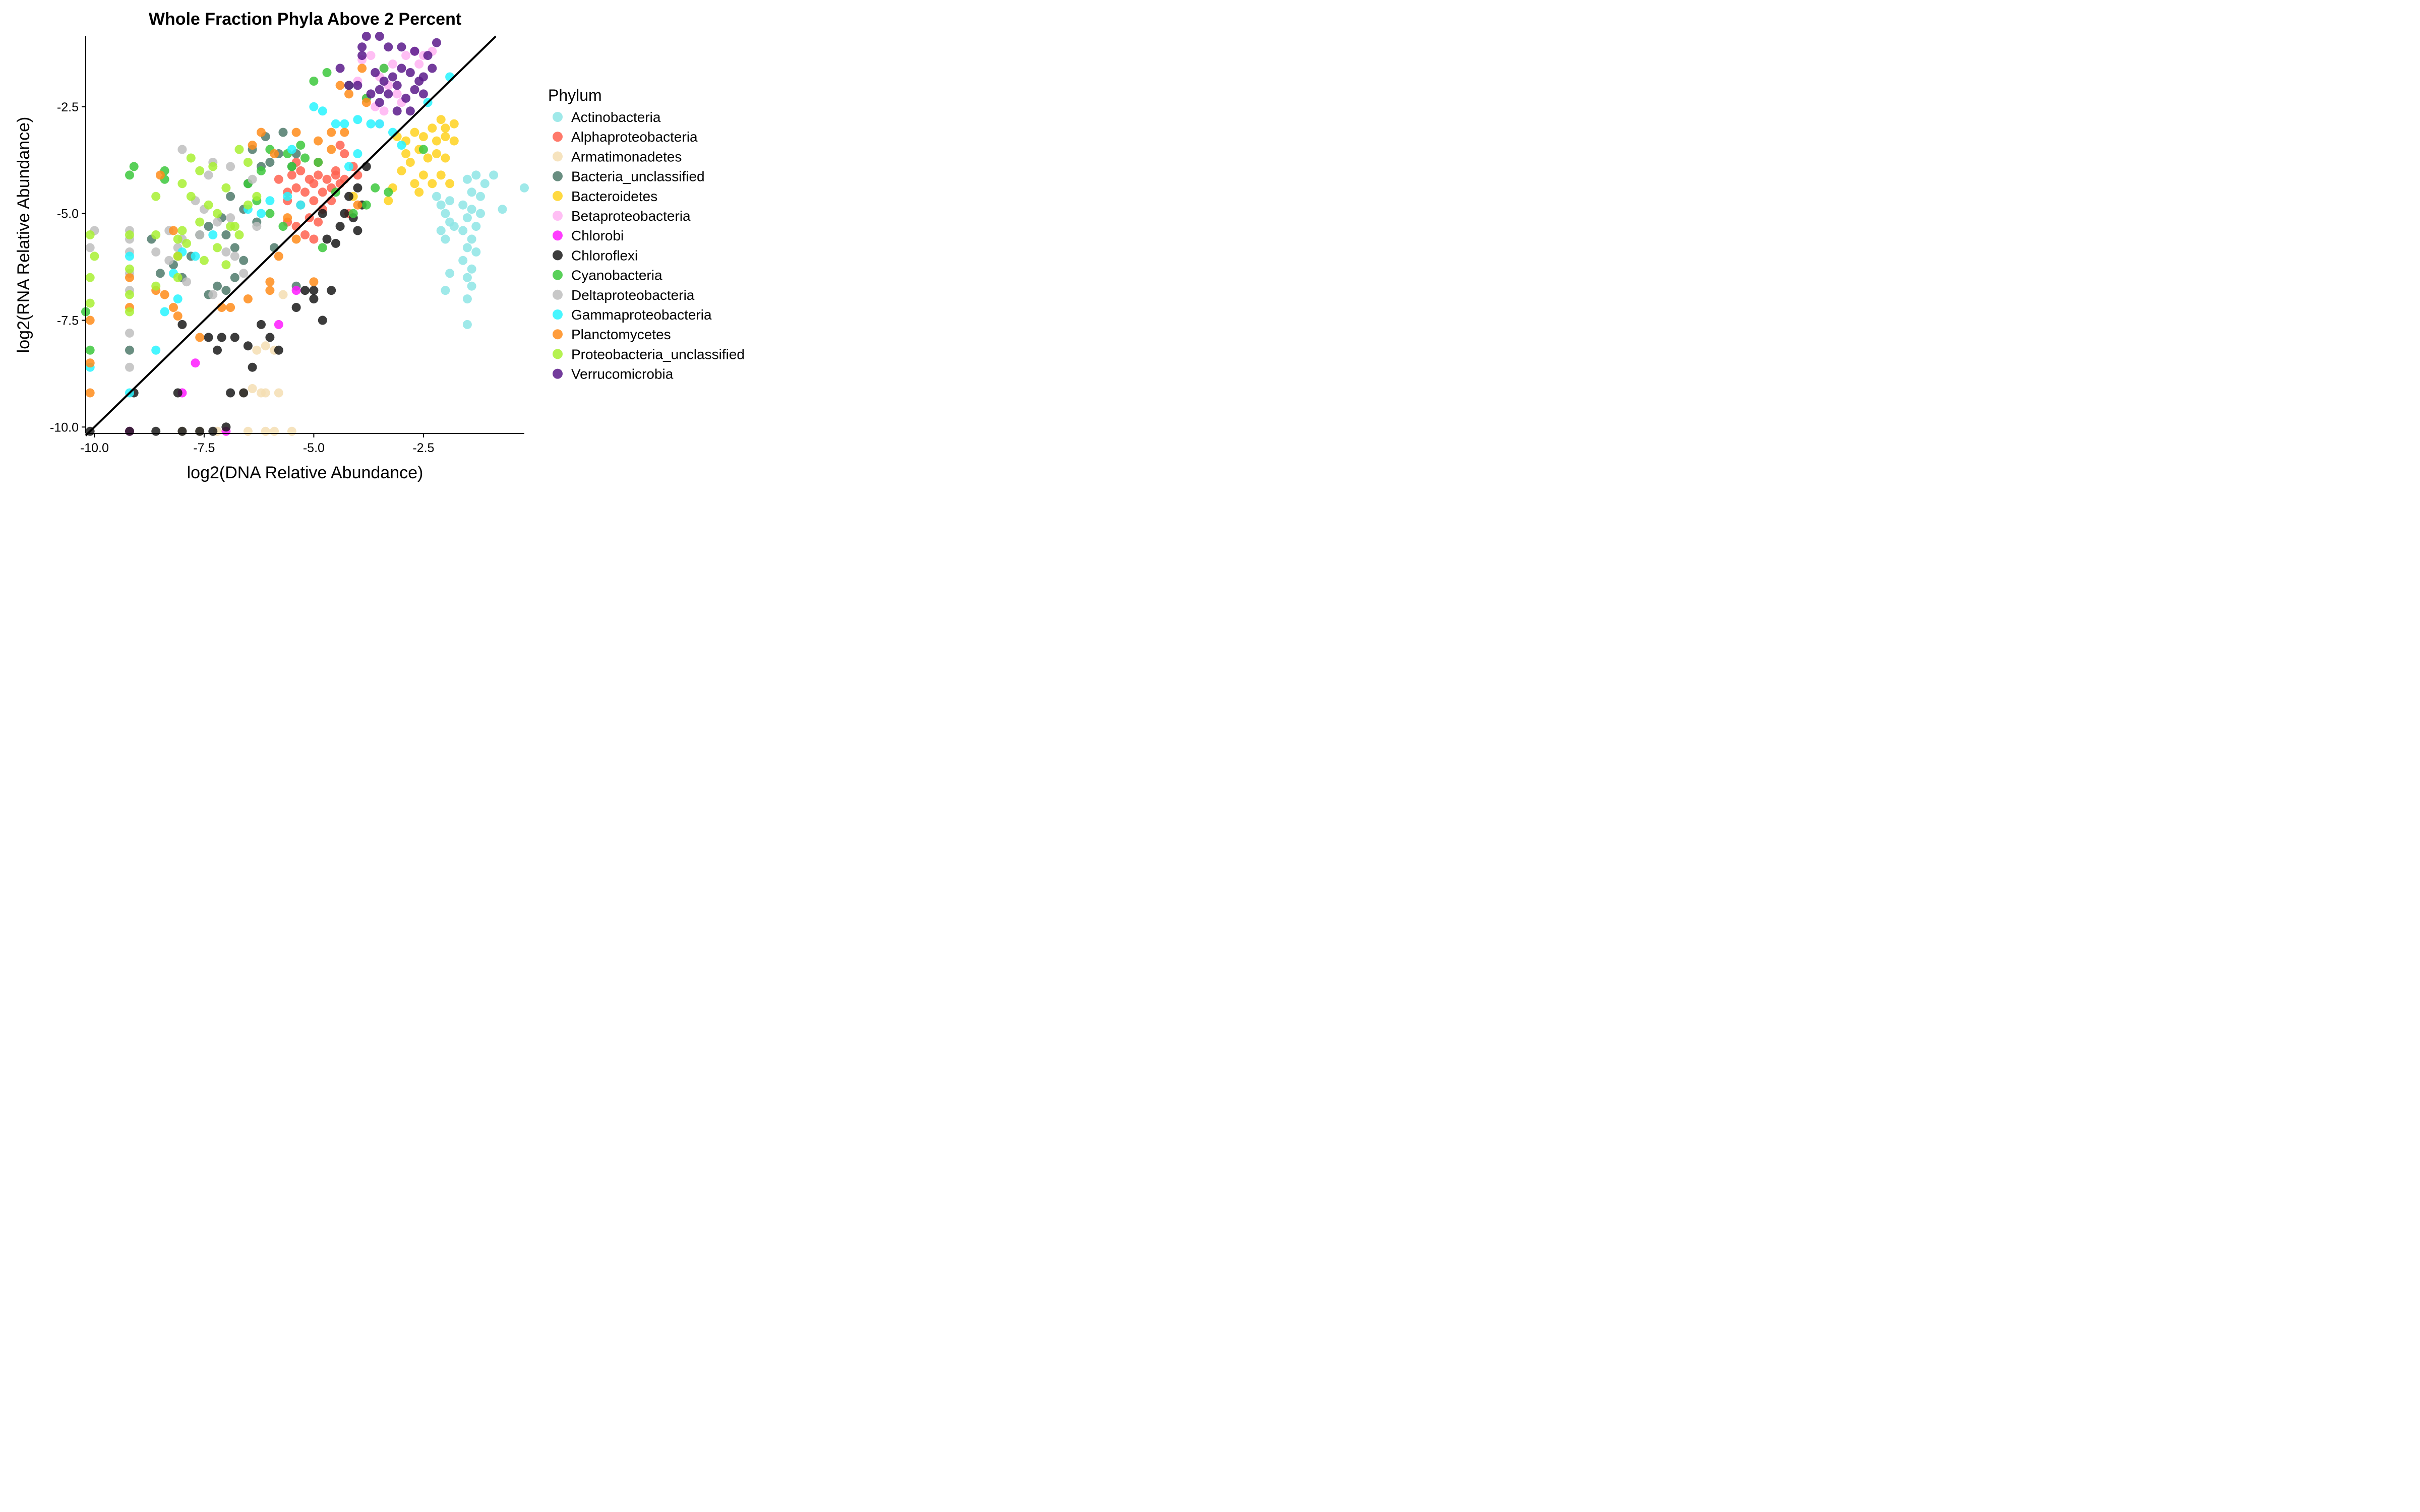 The width and height of the screenshot is (2420, 1512). Describe the element at coordinates (658, 354) in the screenshot. I see `legend-label: Proteobacteria_unclassified` at that location.